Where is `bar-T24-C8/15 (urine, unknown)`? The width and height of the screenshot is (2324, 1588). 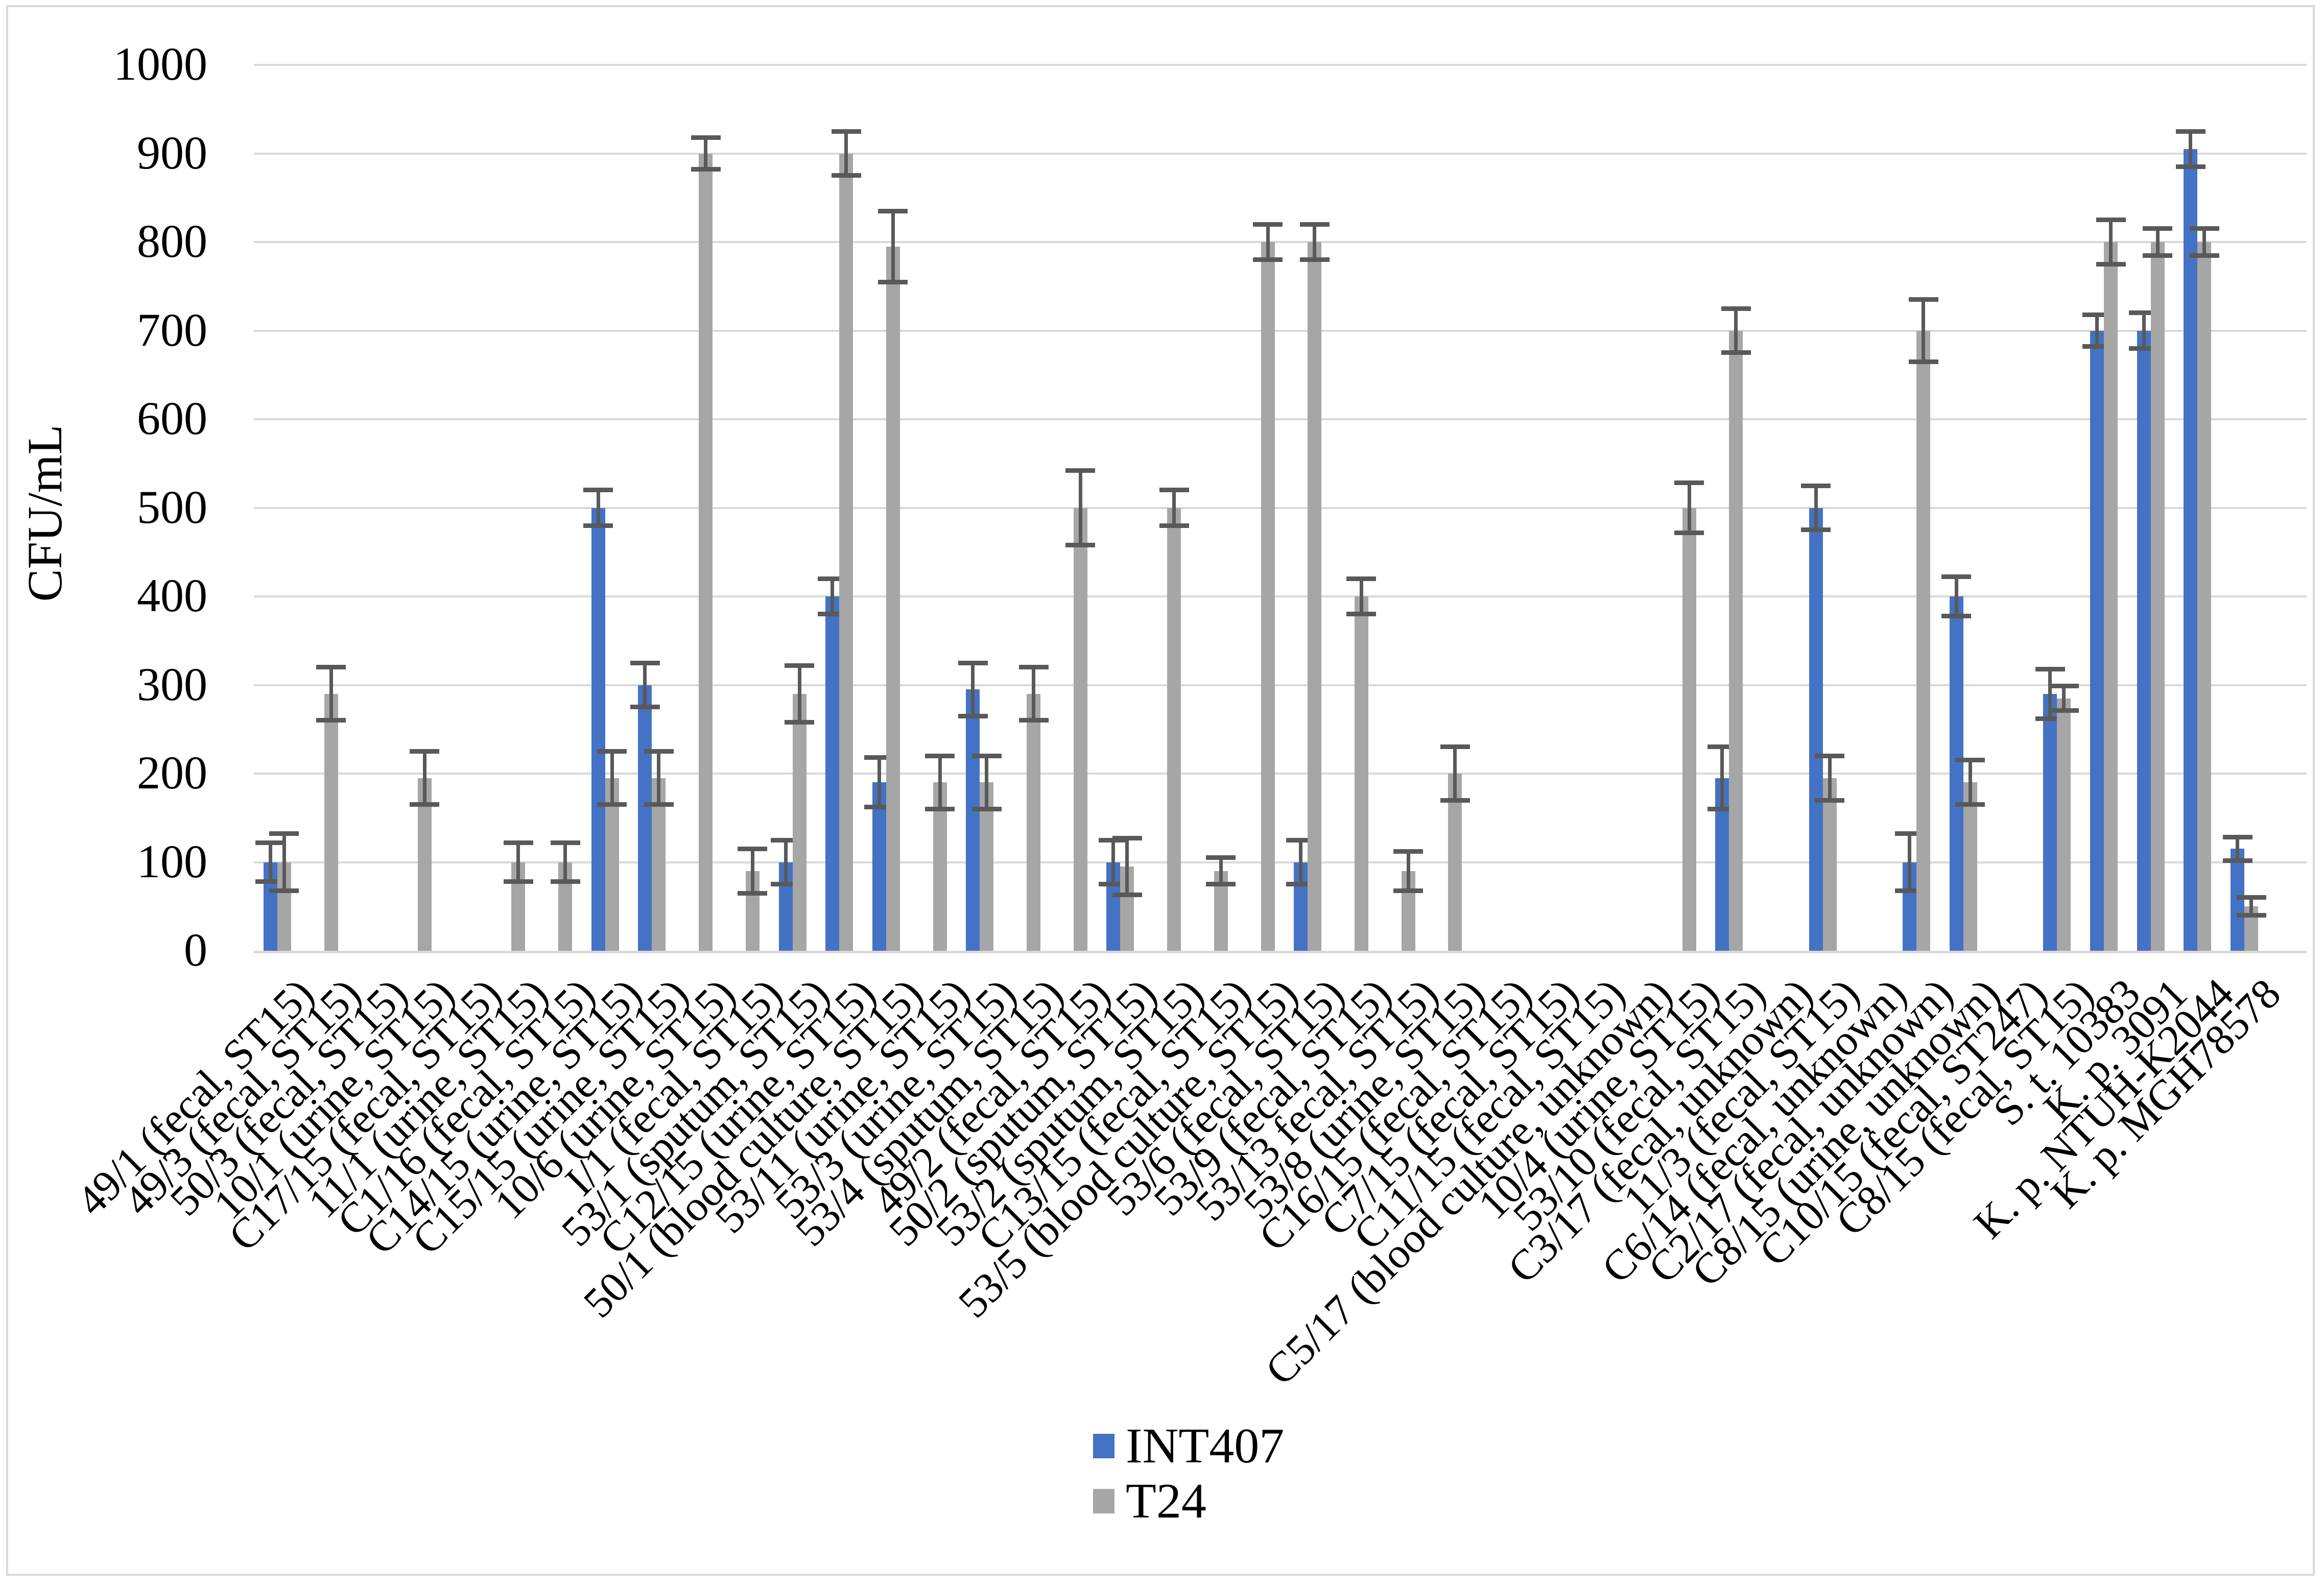 bar-T24-C8/15 (urine, unknown) is located at coordinates (1970, 866).